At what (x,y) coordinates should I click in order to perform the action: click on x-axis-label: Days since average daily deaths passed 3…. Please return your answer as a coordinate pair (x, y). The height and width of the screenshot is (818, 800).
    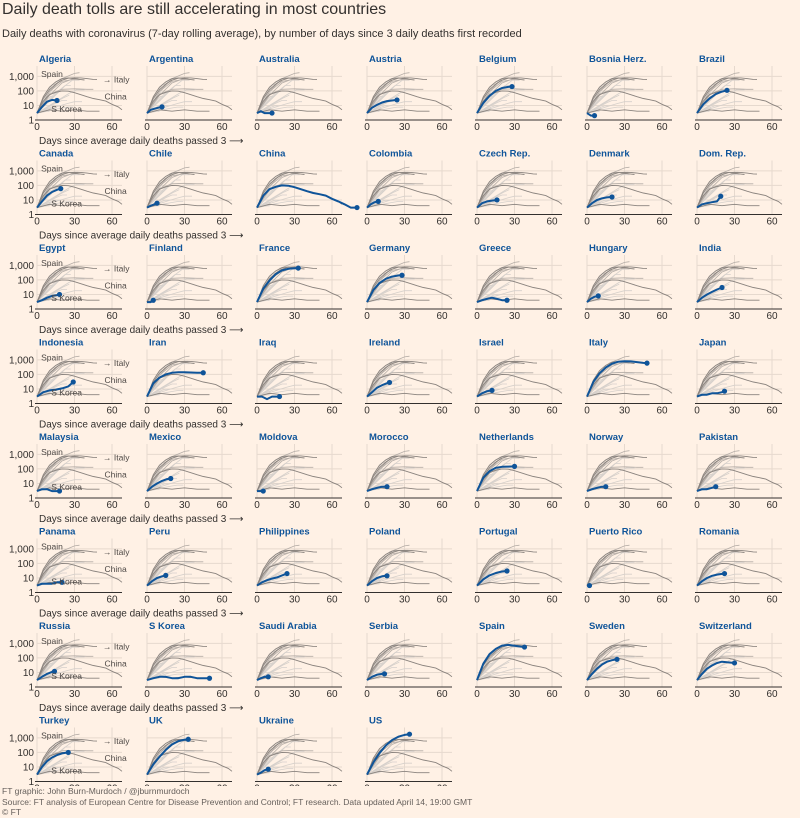
    Looking at the image, I should click on (141, 141).